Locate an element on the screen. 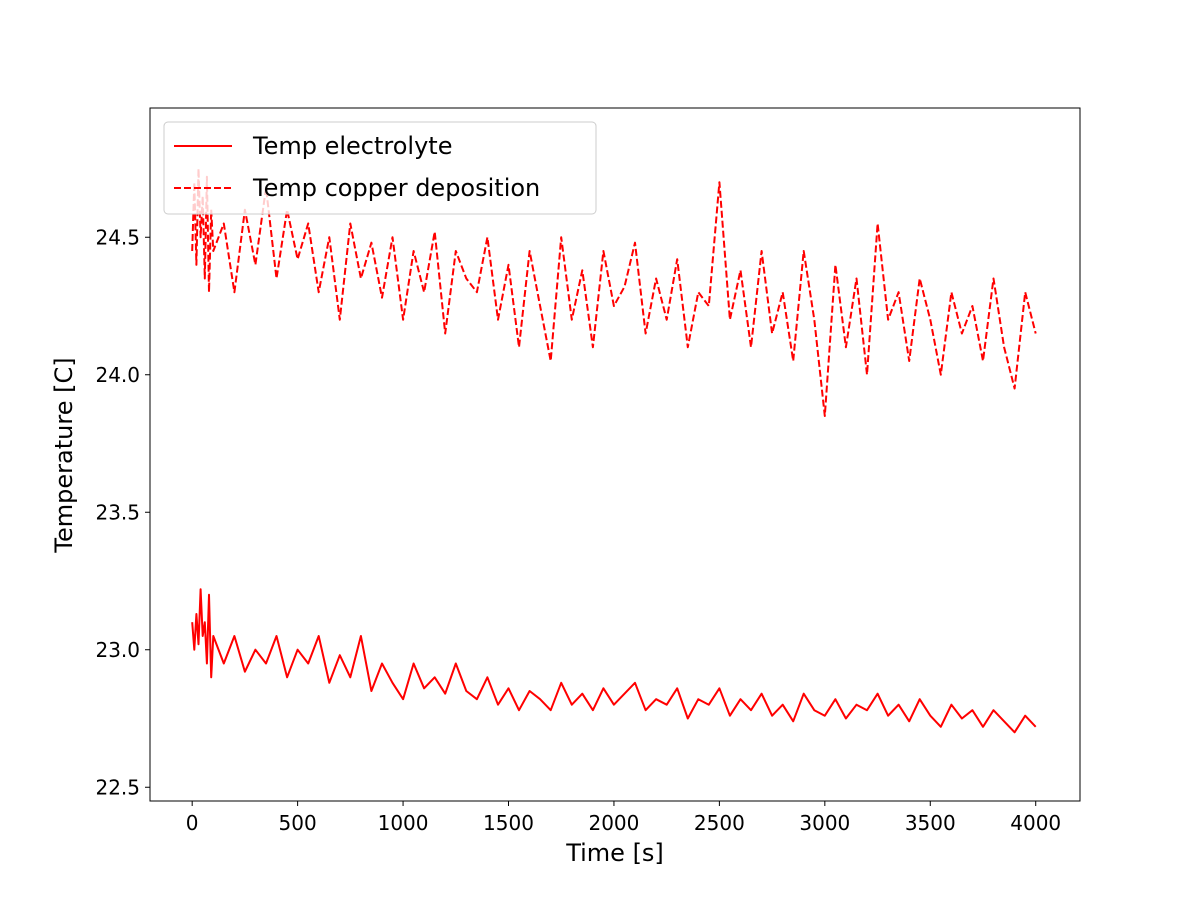 This screenshot has height=900, width=1200. x-tick-label: 4000 is located at coordinates (1035, 823).